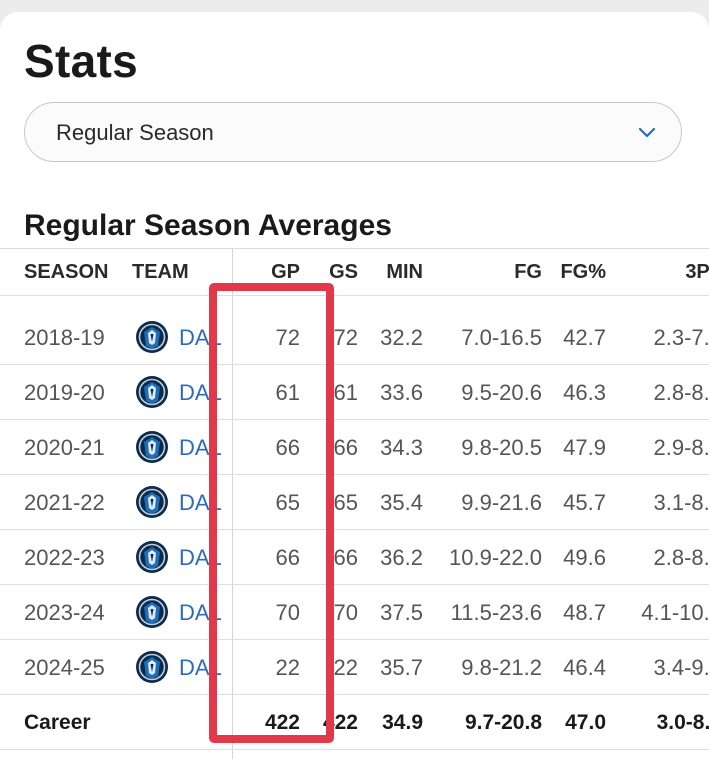  What do you see at coordinates (64, 392) in the screenshot?
I see `season-cell: 2019-20` at bounding box center [64, 392].